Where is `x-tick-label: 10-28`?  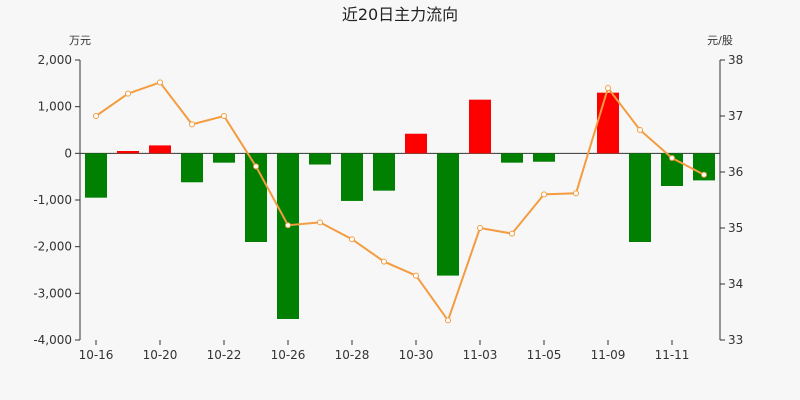 x-tick-label: 10-28 is located at coordinates (352, 355).